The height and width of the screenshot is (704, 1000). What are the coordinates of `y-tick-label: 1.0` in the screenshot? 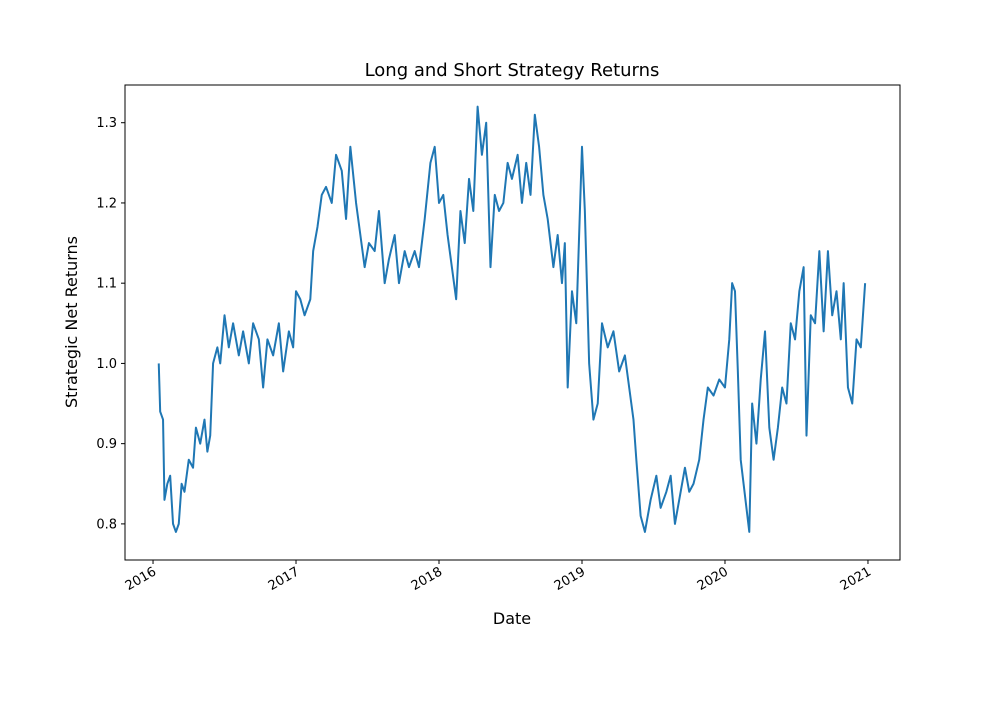 It's located at (106, 364).